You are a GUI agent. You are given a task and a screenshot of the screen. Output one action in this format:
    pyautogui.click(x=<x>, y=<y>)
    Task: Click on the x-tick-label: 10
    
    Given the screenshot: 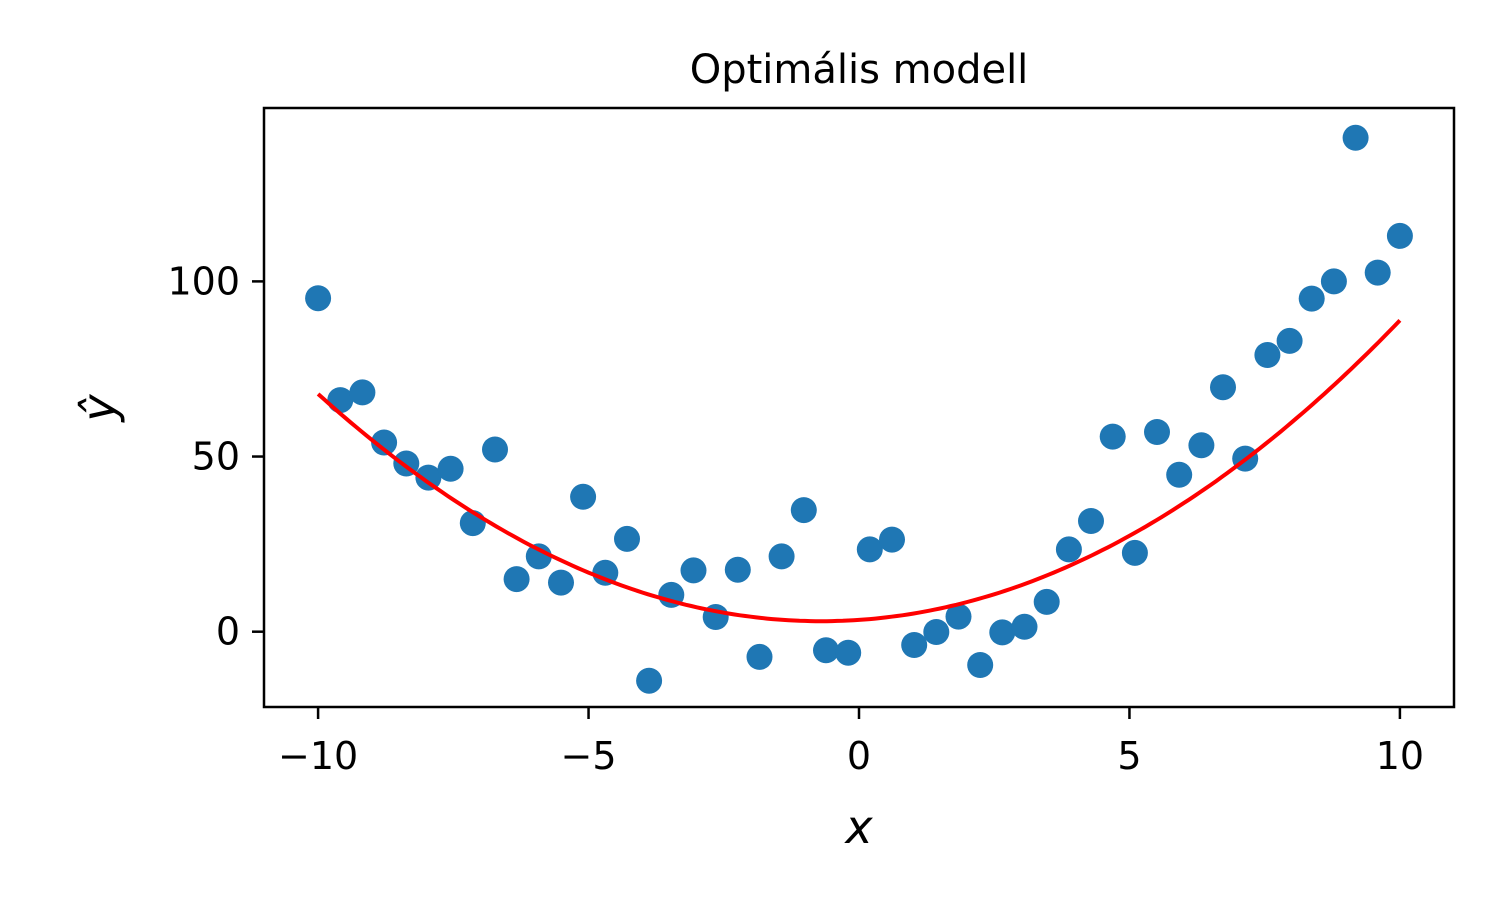 What is the action you would take?
    pyautogui.click(x=1400, y=756)
    